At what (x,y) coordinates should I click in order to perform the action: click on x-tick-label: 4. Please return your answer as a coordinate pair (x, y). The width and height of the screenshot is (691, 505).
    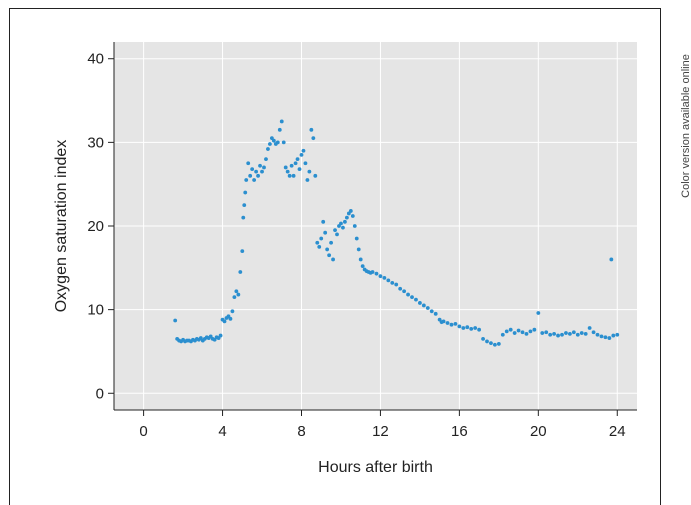
    Looking at the image, I should click on (222, 431).